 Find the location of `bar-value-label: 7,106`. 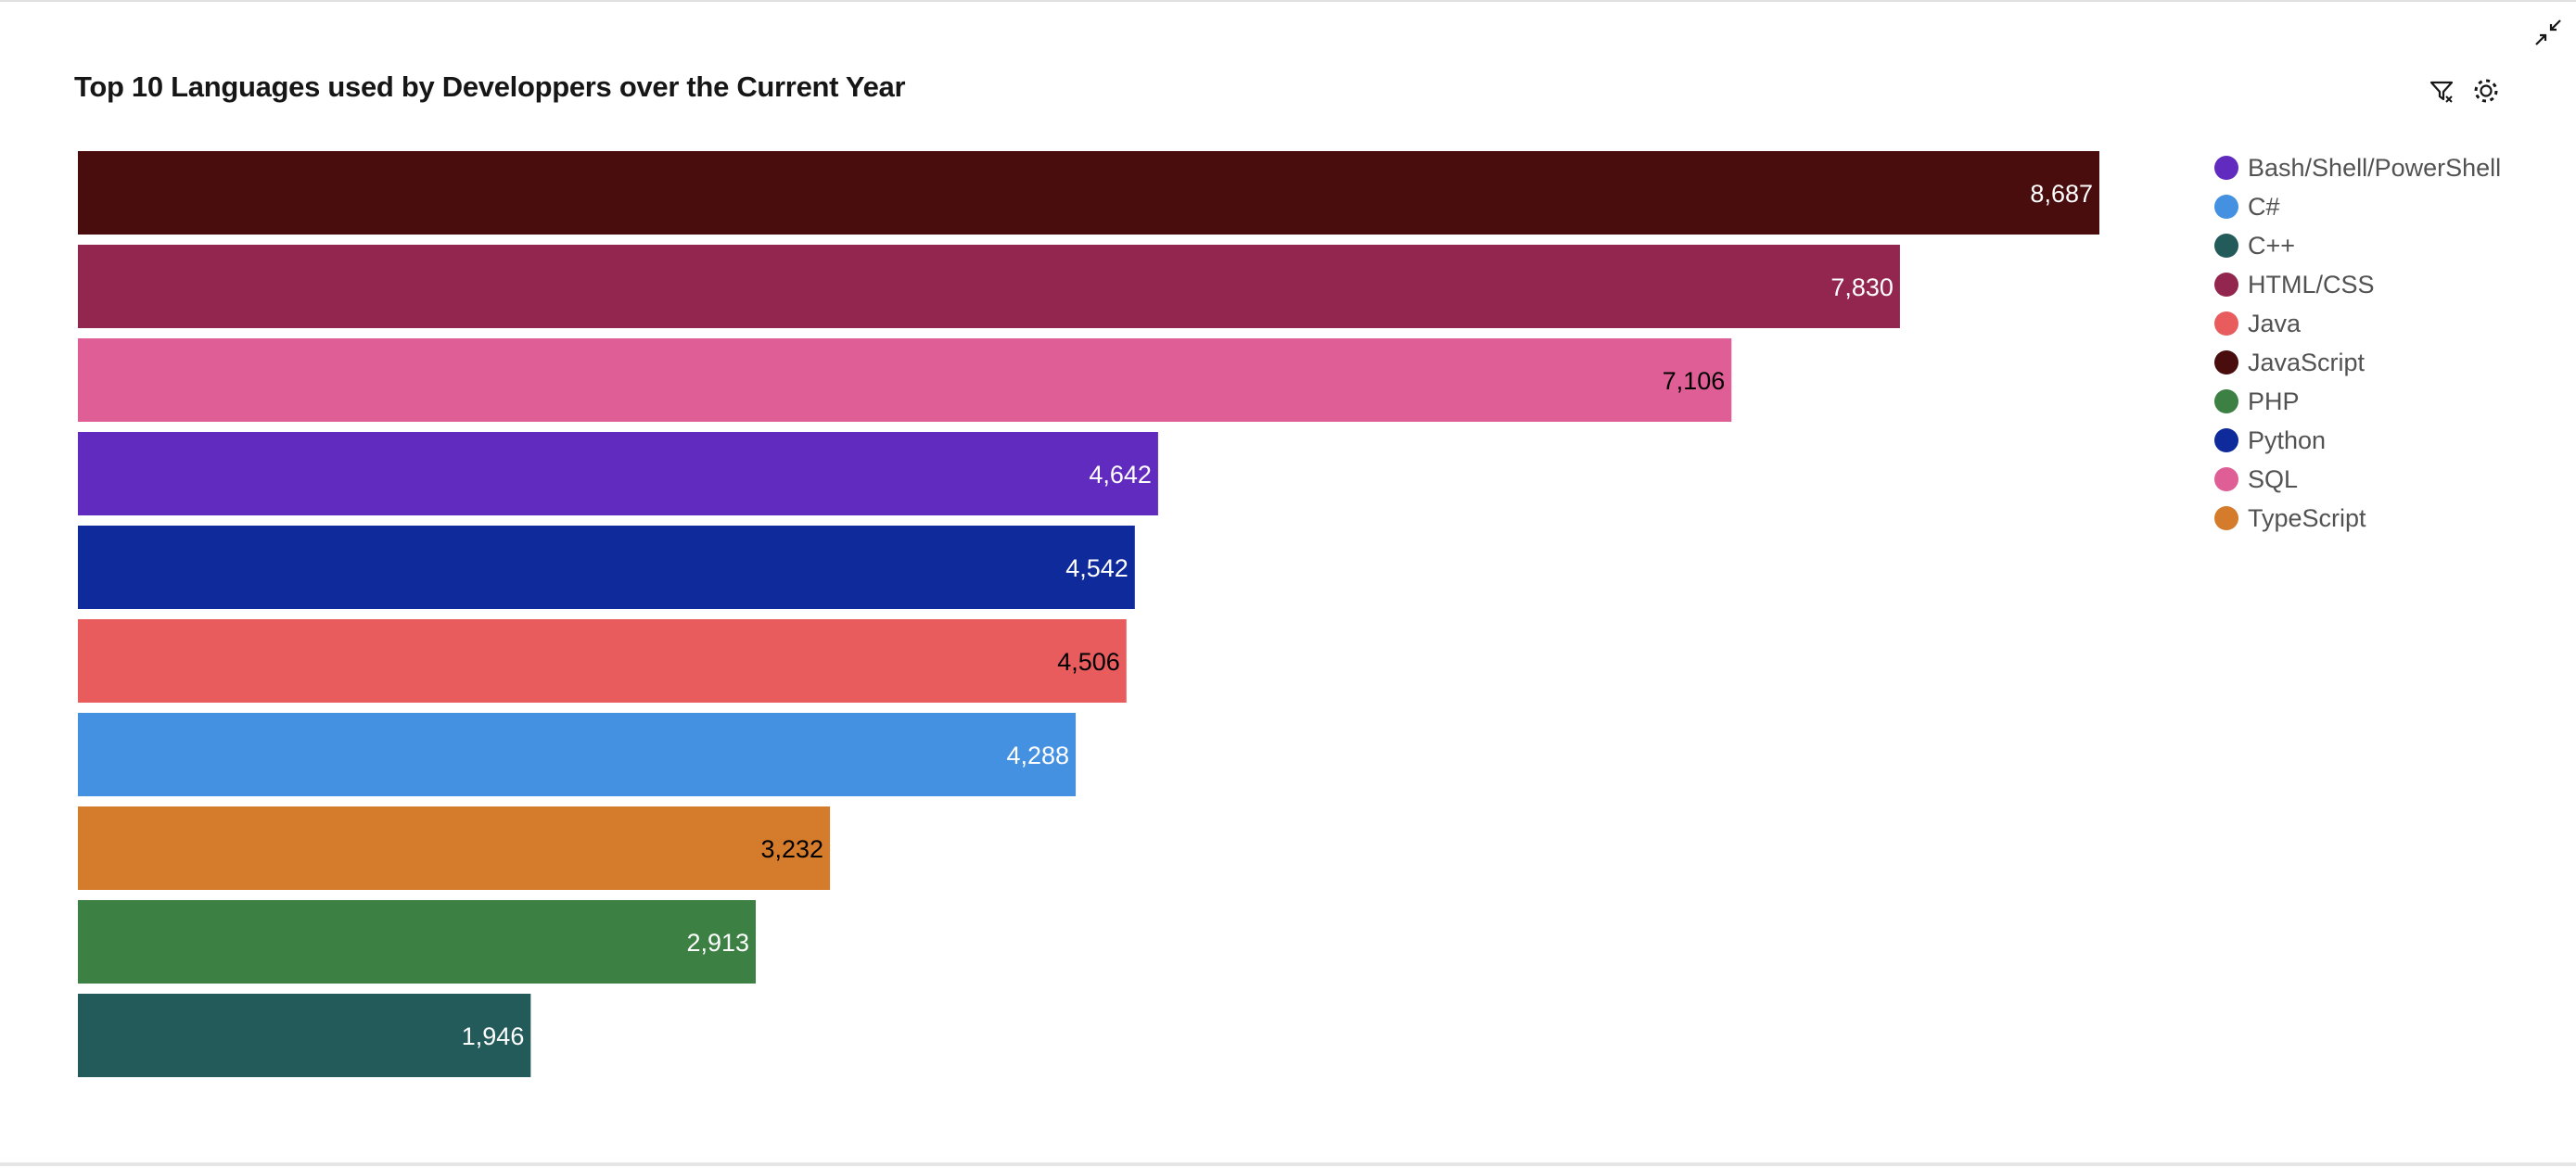

bar-value-label: 7,106 is located at coordinates (1694, 381).